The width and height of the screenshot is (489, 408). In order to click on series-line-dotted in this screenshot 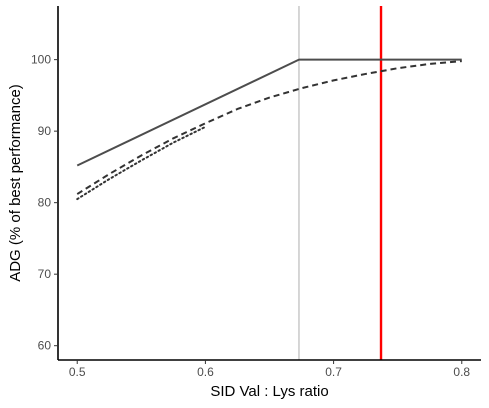, I will do `click(141, 163)`.